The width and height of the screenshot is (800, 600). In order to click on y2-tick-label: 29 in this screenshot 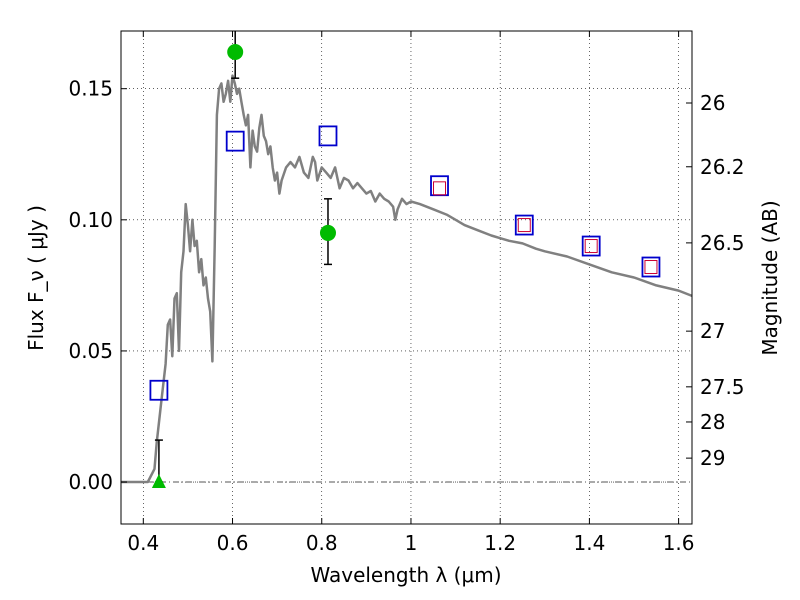, I will do `click(712, 458)`.